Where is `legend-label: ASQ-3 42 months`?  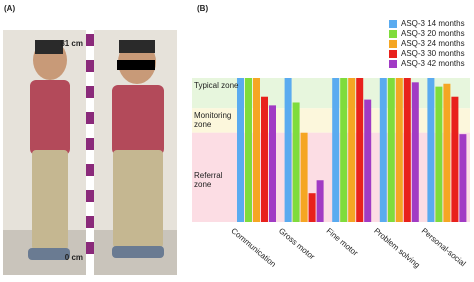
legend-label: ASQ-3 42 months is located at coordinates (433, 63).